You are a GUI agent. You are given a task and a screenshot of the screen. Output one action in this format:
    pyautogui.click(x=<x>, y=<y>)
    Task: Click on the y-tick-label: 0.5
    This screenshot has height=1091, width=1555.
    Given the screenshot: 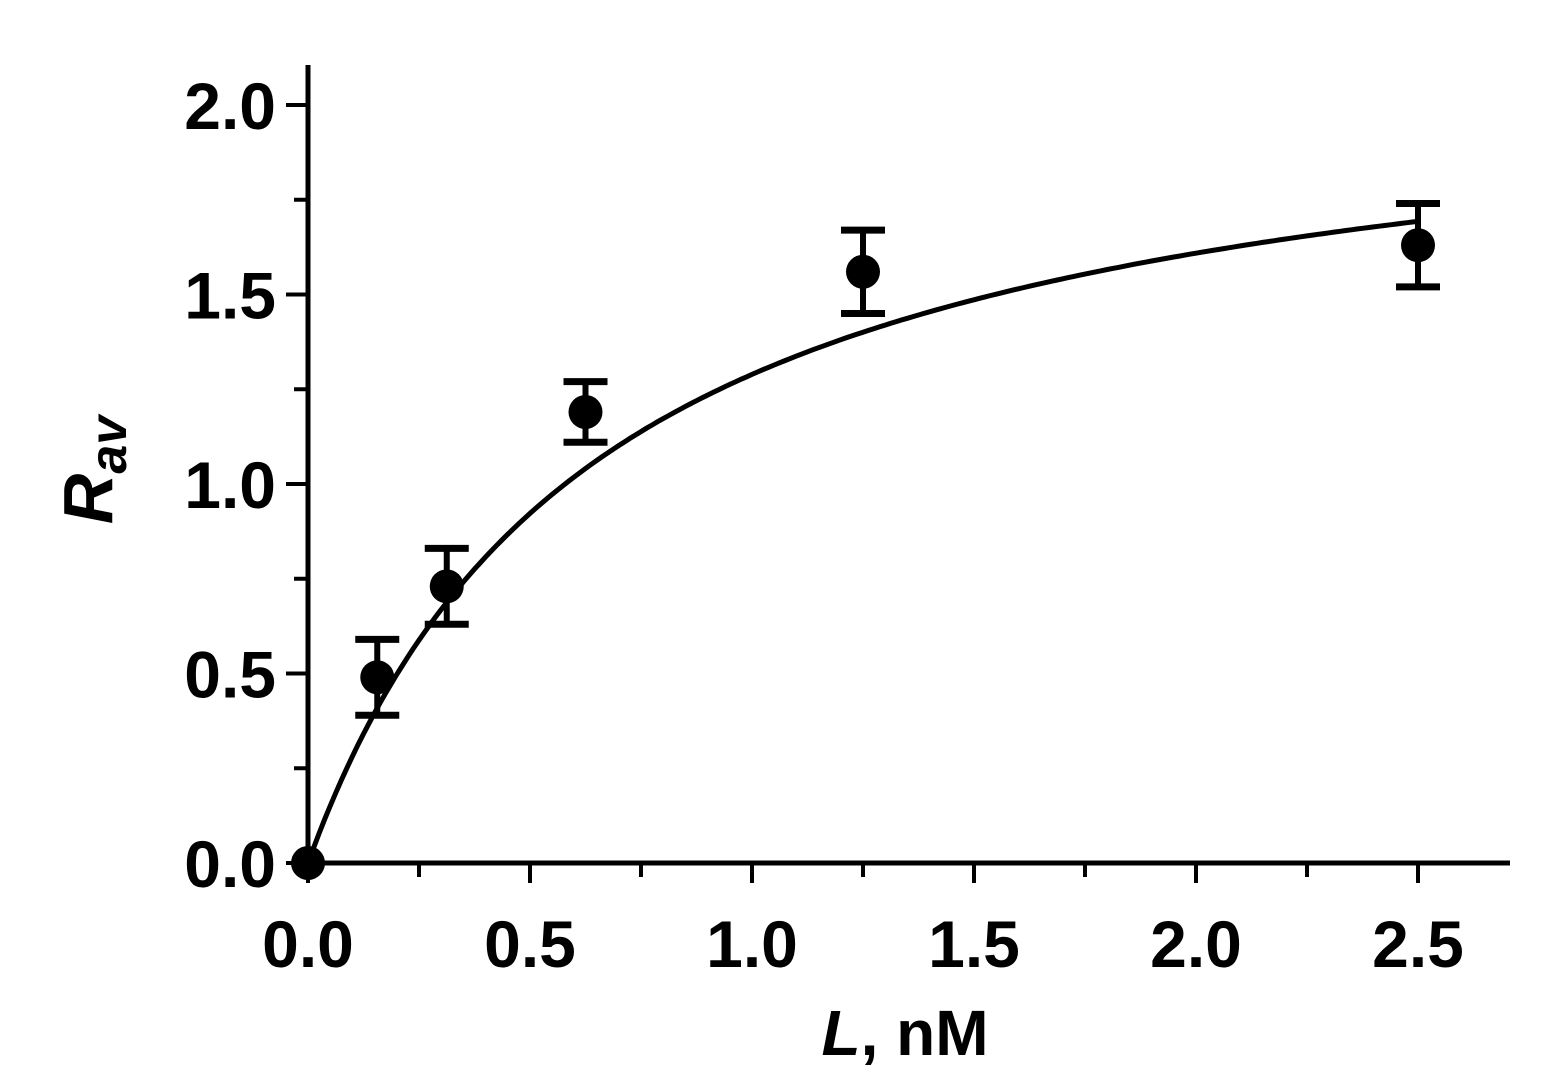 What is the action you would take?
    pyautogui.click(x=230, y=675)
    